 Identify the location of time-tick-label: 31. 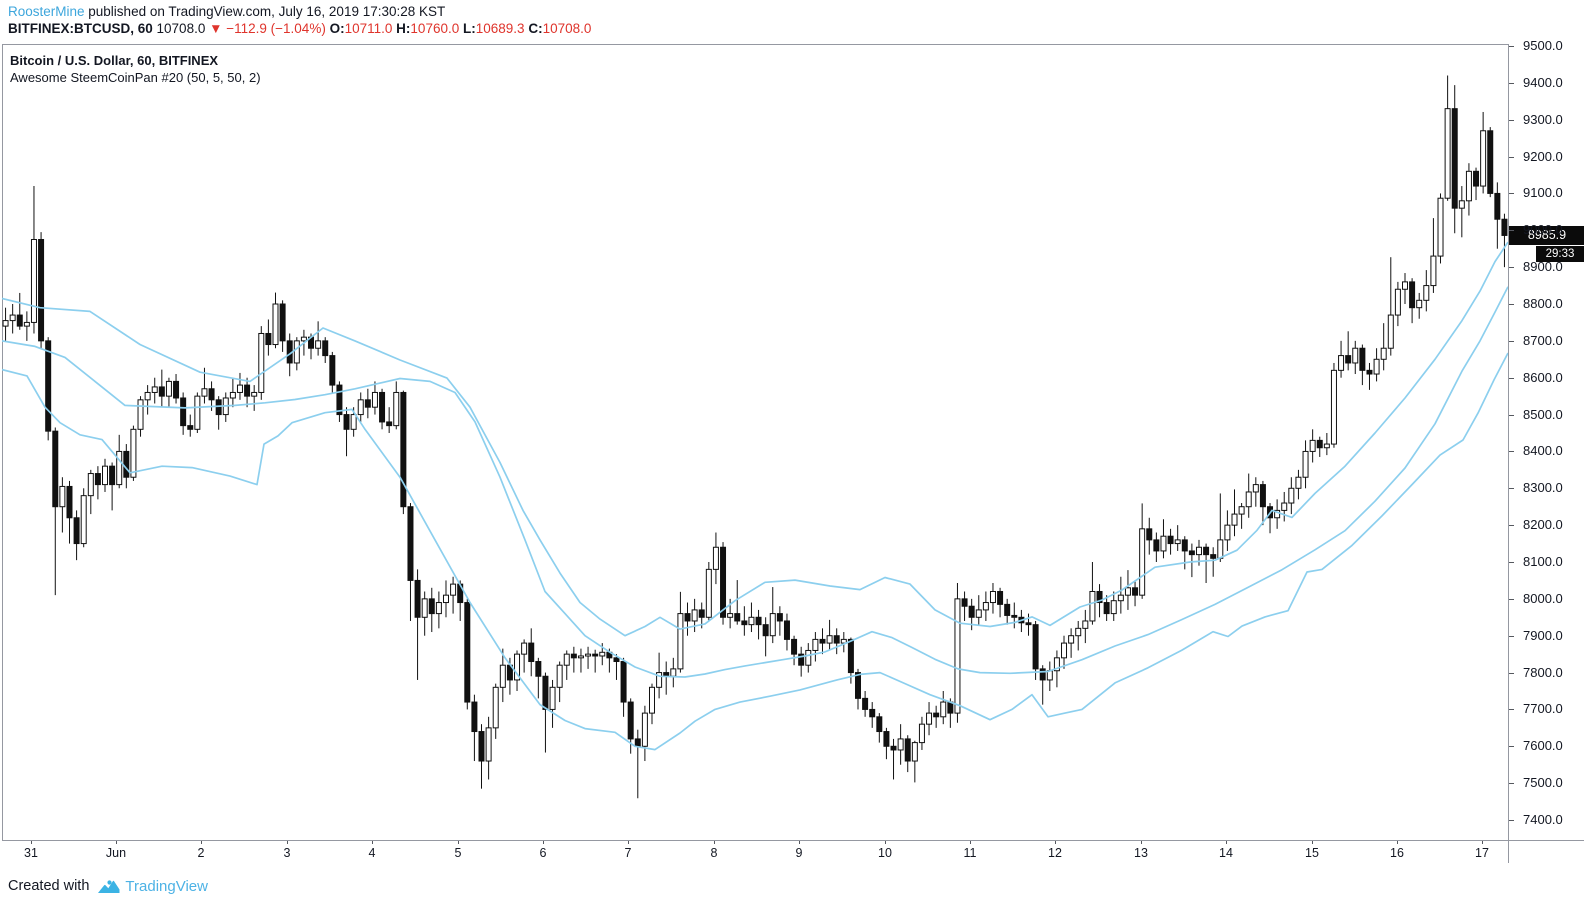
(31, 853).